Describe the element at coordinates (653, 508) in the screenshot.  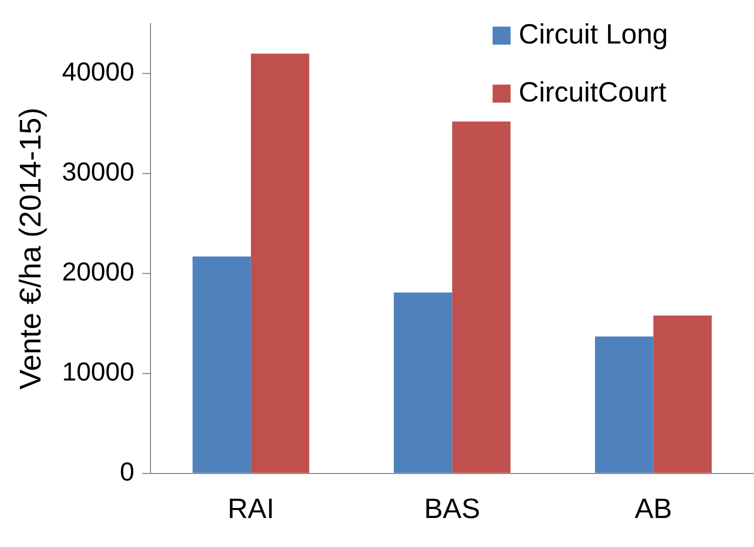
I see `x-tick-label: AB` at that location.